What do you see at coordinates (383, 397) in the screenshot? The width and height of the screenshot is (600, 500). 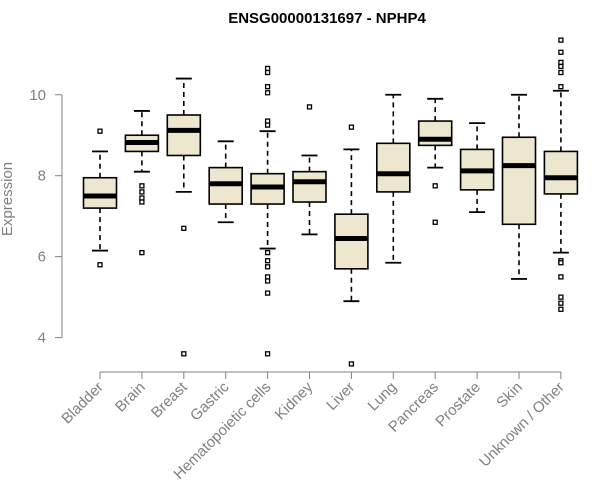 I see `x-tick-label: Lung` at bounding box center [383, 397].